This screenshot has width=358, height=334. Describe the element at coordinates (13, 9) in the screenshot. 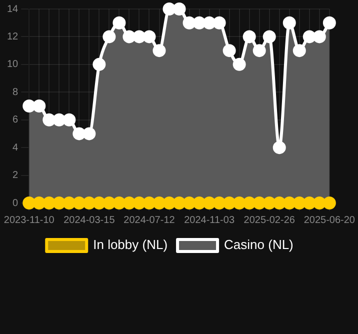

I see `y-tick-label: 14` at that location.